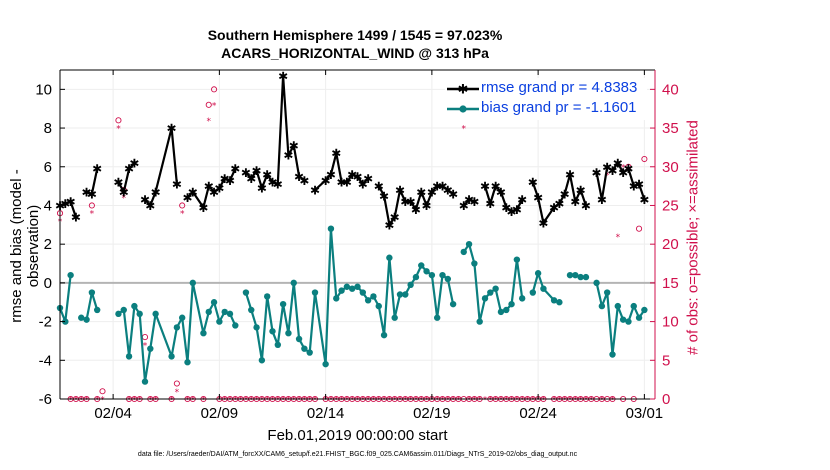 The image size is (830, 470). I want to click on x-tick-label: 02/19, so click(432, 413).